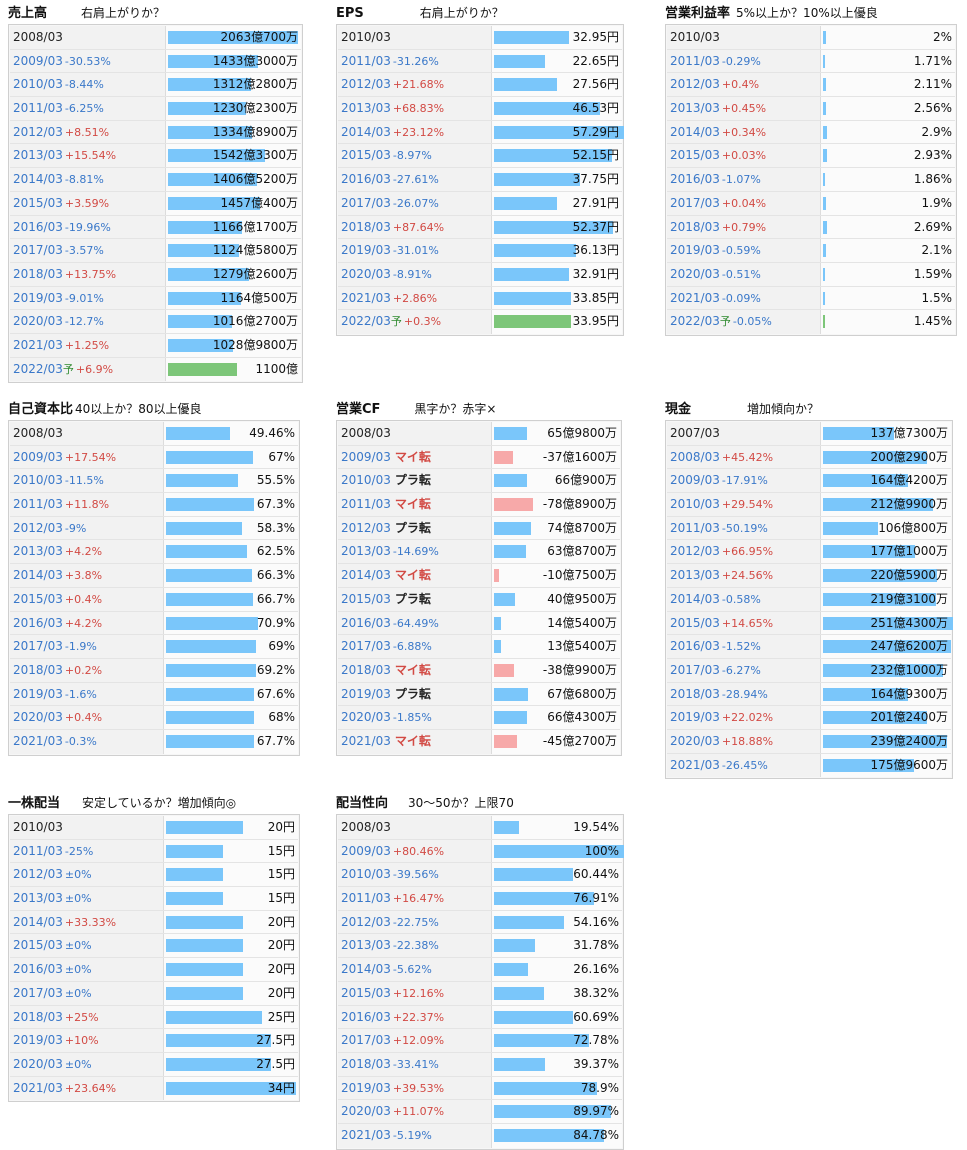 Image resolution: width=967 pixels, height=1150 pixels. Describe the element at coordinates (695, 456) in the screenshot. I see `fiscal-year-link: 2008/03` at that location.